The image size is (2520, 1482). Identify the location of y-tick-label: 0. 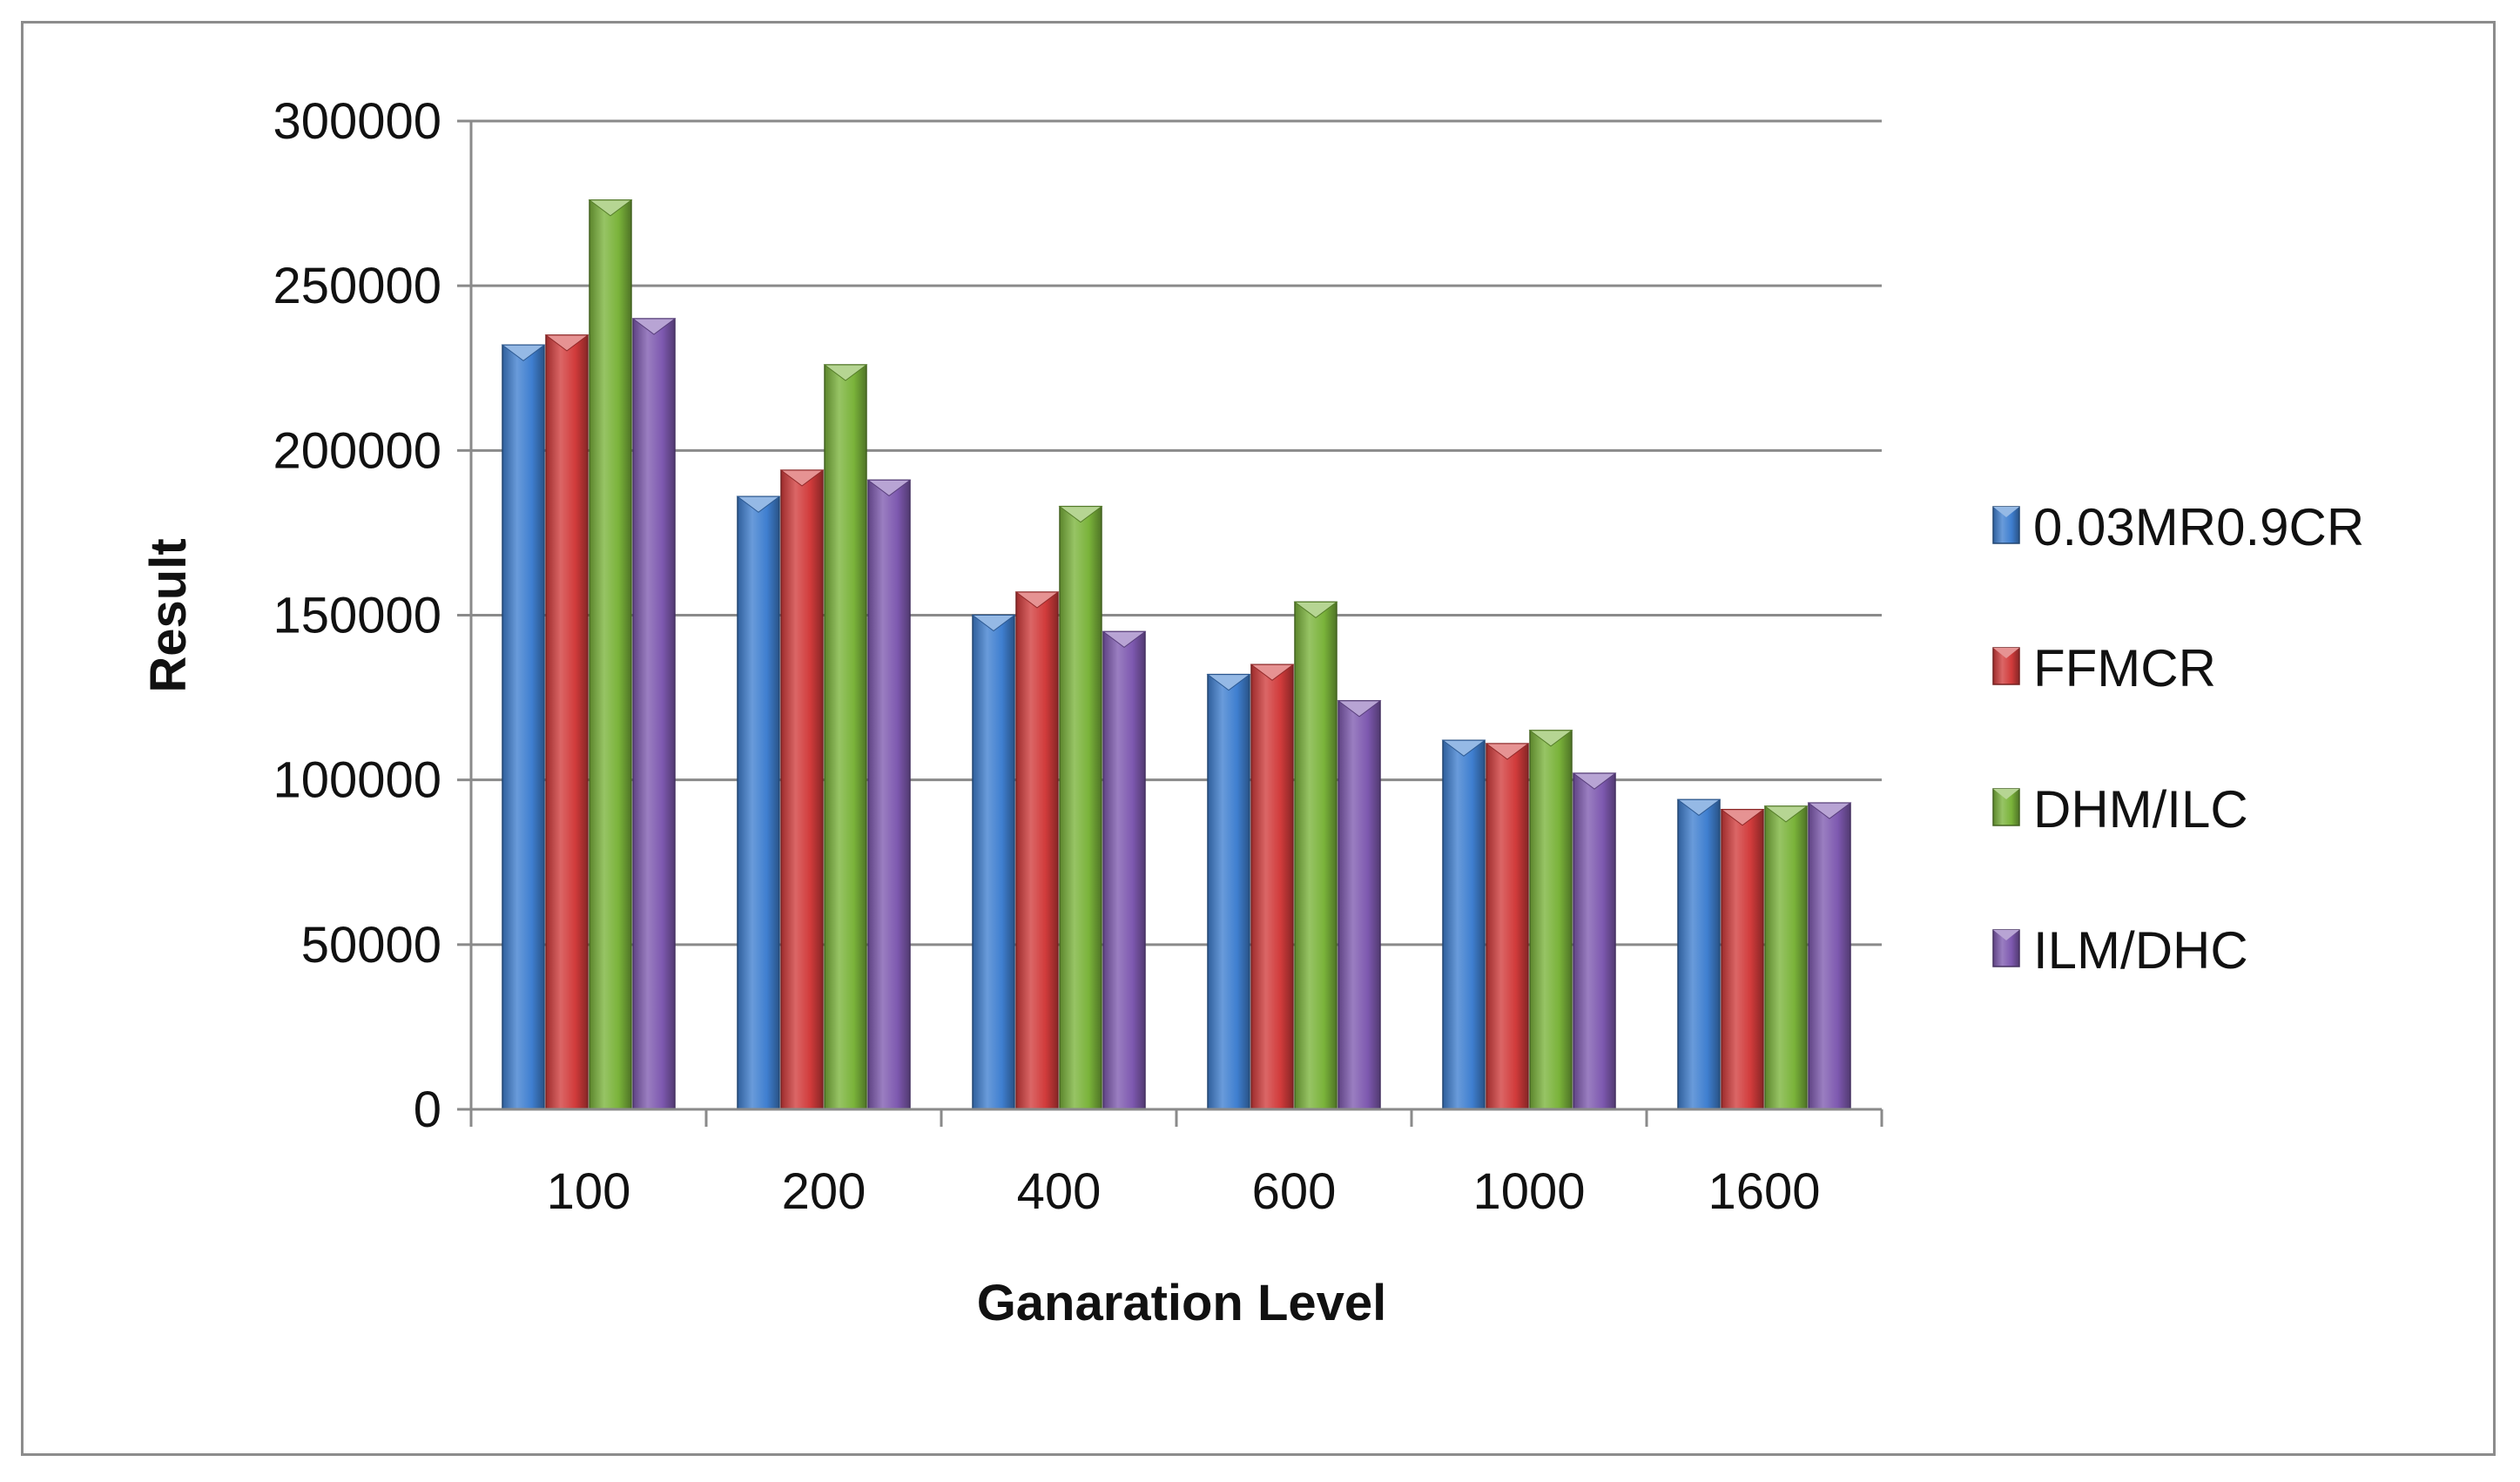
(427, 1109).